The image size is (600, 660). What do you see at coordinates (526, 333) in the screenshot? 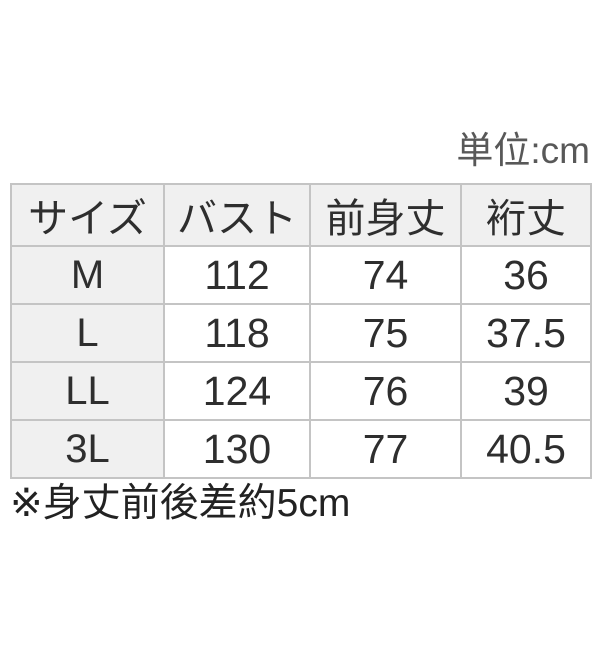
I see `cell-sleeve-length: 37.5` at bounding box center [526, 333].